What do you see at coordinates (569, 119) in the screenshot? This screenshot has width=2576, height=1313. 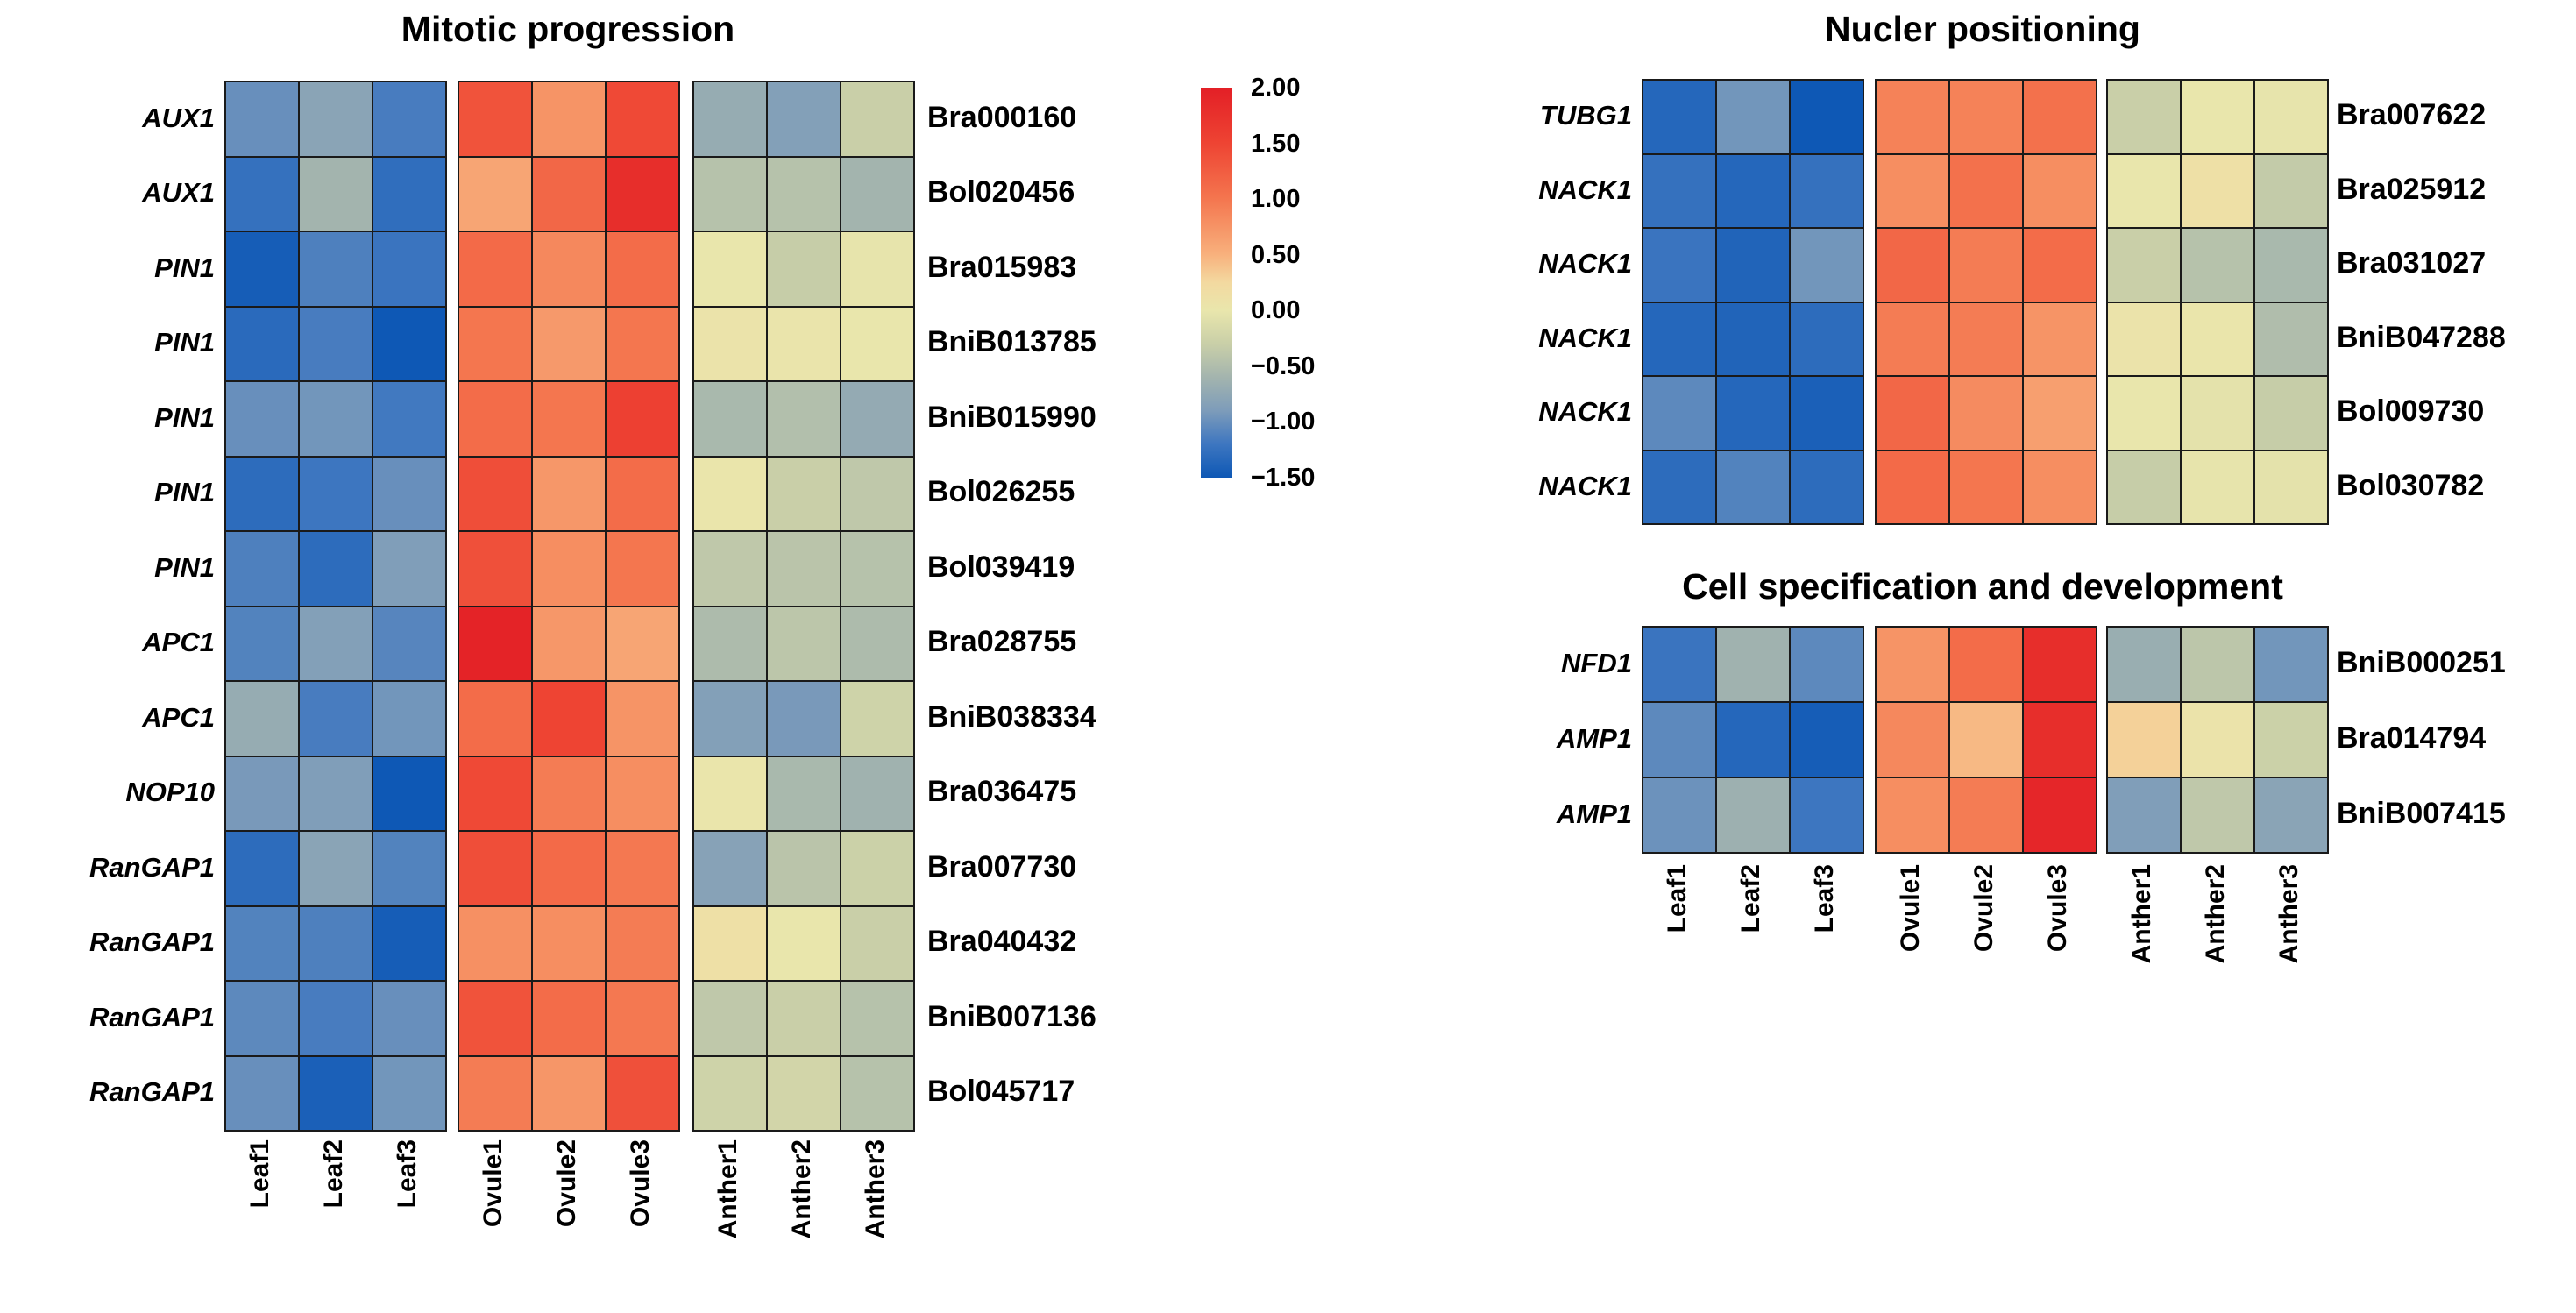 I see `heatmap-cell-p0-r0-c4` at bounding box center [569, 119].